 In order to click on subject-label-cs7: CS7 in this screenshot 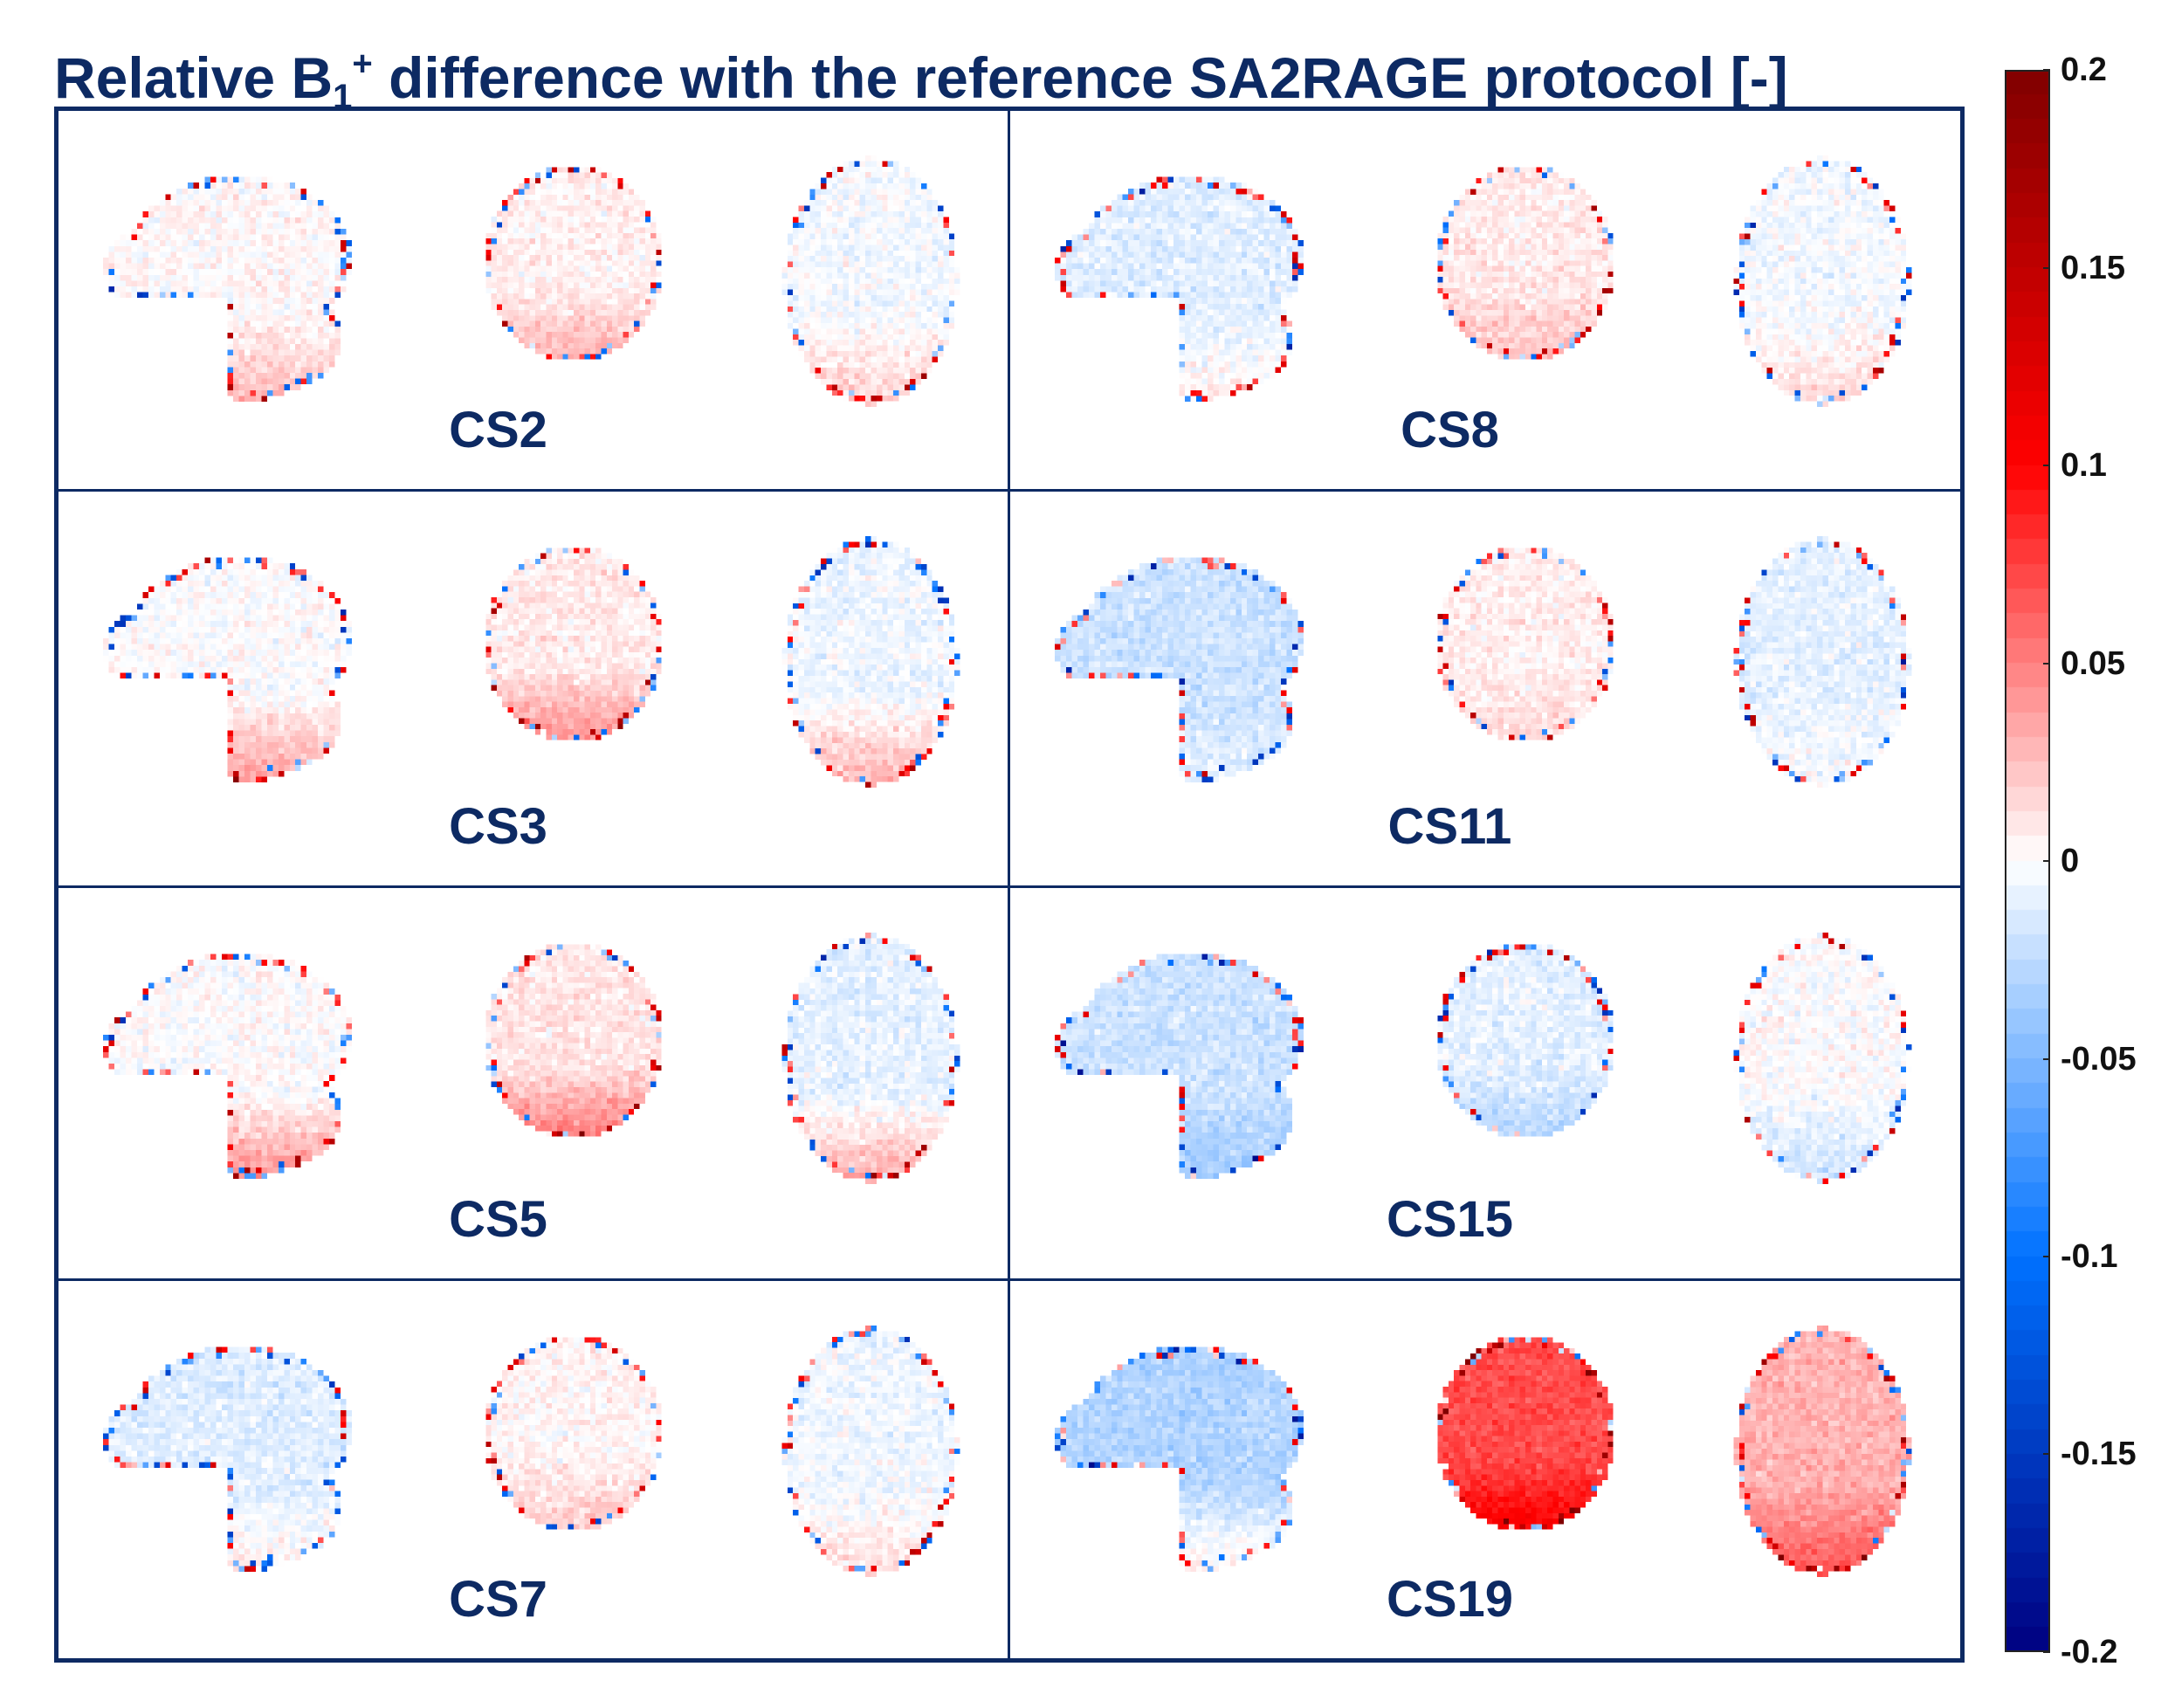, I will do `click(498, 1599)`.